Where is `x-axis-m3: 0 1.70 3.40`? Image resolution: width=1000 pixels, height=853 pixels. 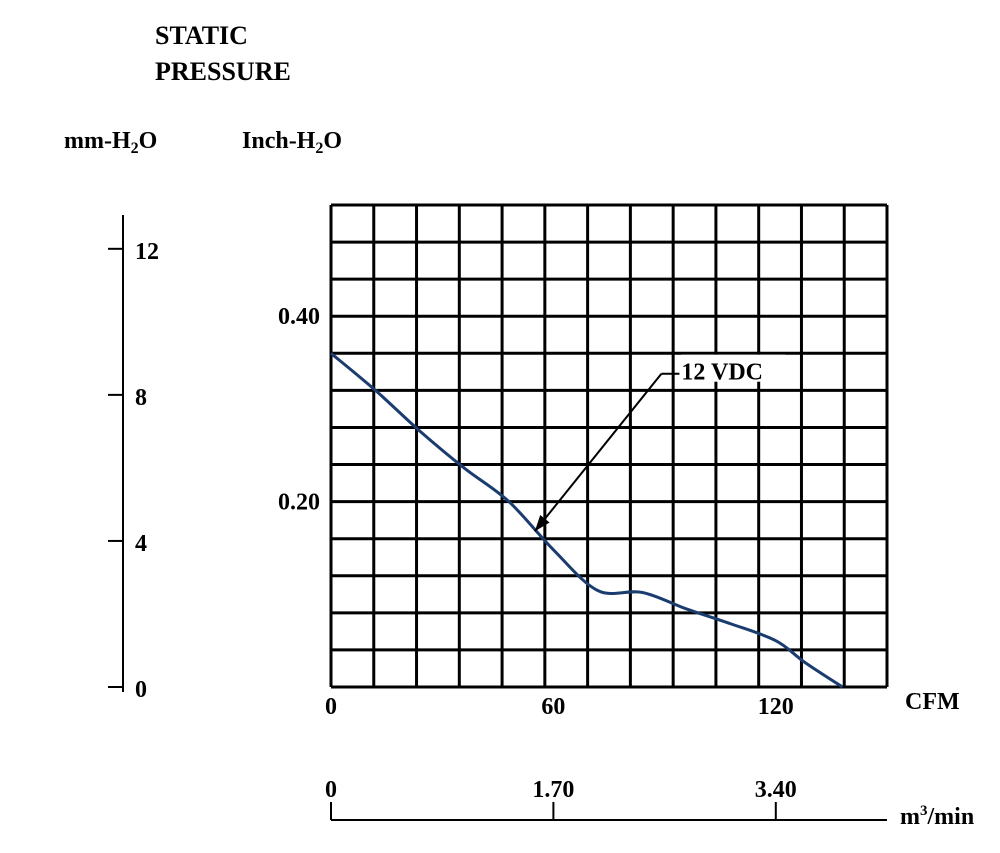
x-axis-m3: 0 1.70 3.40 is located at coordinates (606, 799).